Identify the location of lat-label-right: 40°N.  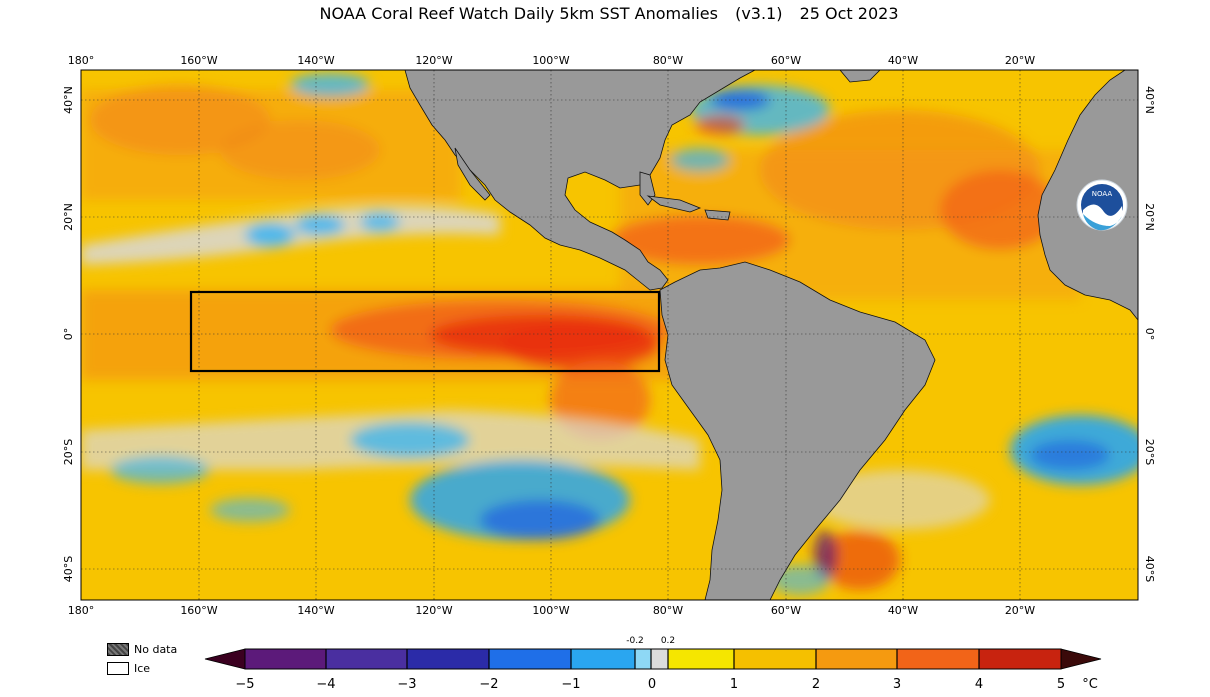
(1149, 100).